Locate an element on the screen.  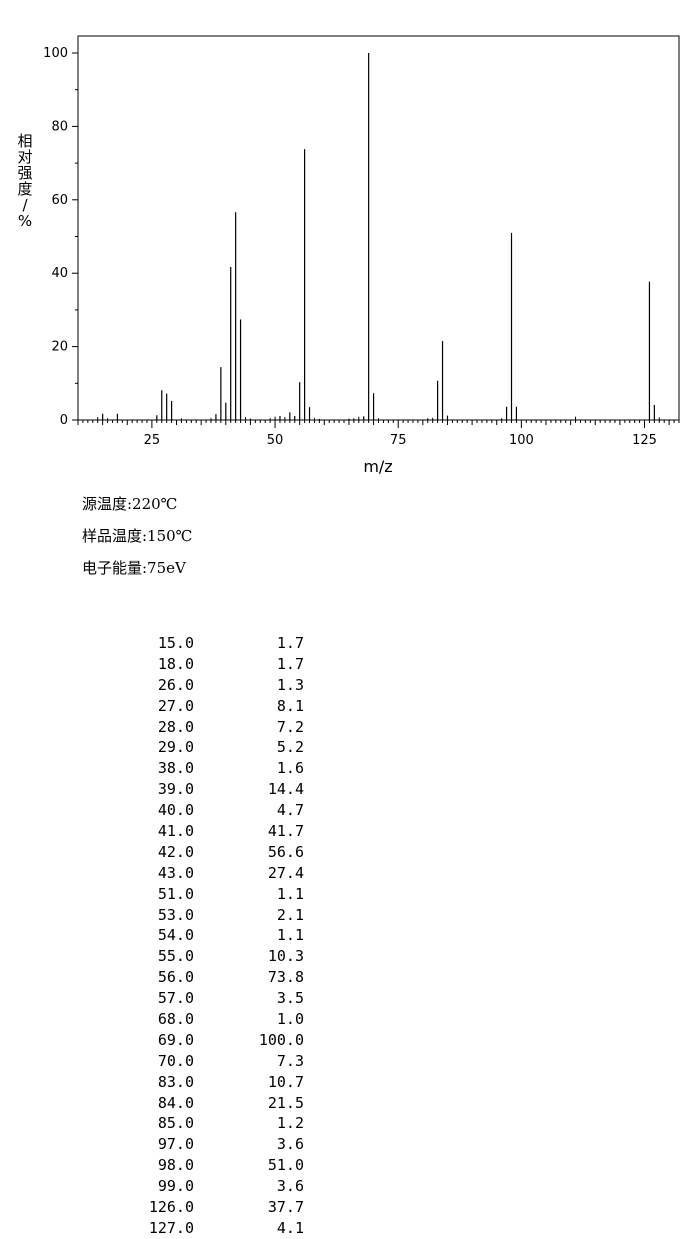
x-tick-label: 75 is located at coordinates (398, 440).